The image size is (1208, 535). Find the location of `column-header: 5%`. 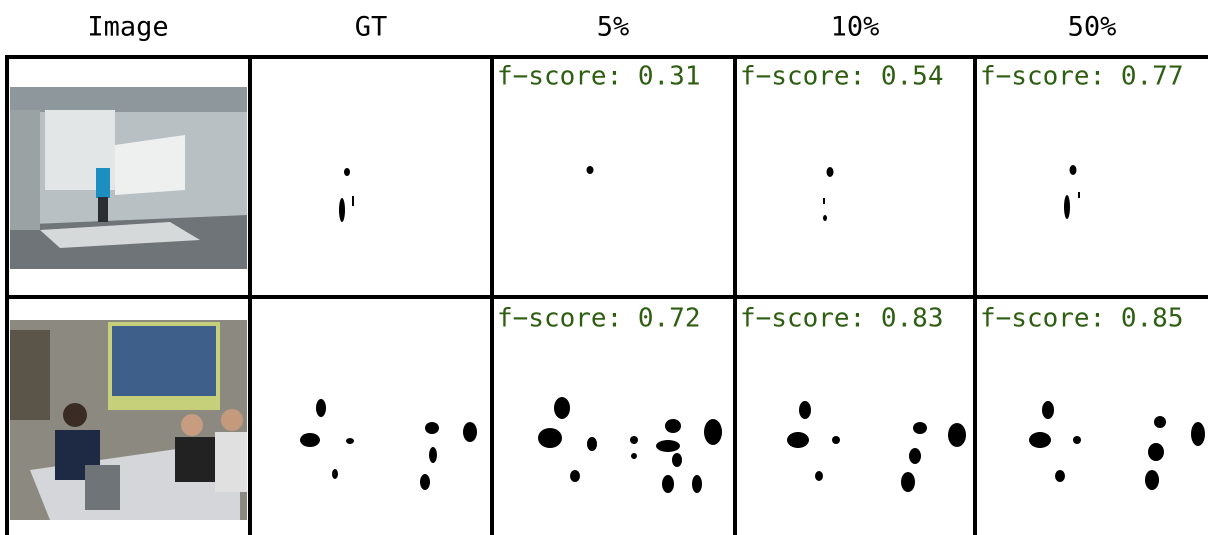

column-header: 5% is located at coordinates (613, 27).